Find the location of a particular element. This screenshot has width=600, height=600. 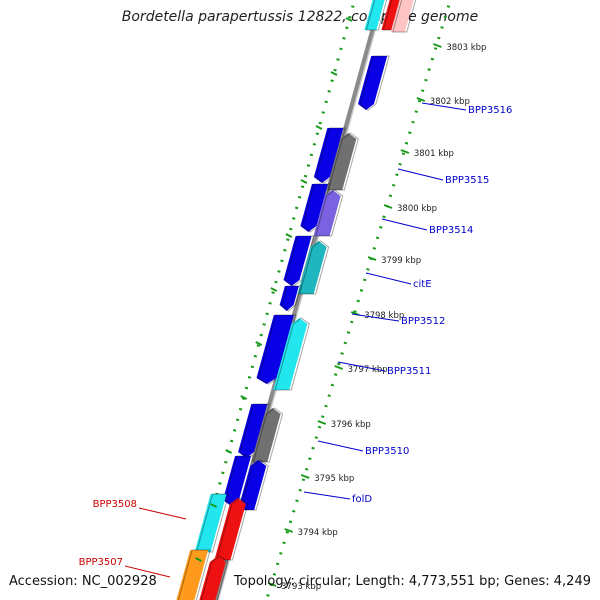

gene-bpp3507 is located at coordinates (193, 574).